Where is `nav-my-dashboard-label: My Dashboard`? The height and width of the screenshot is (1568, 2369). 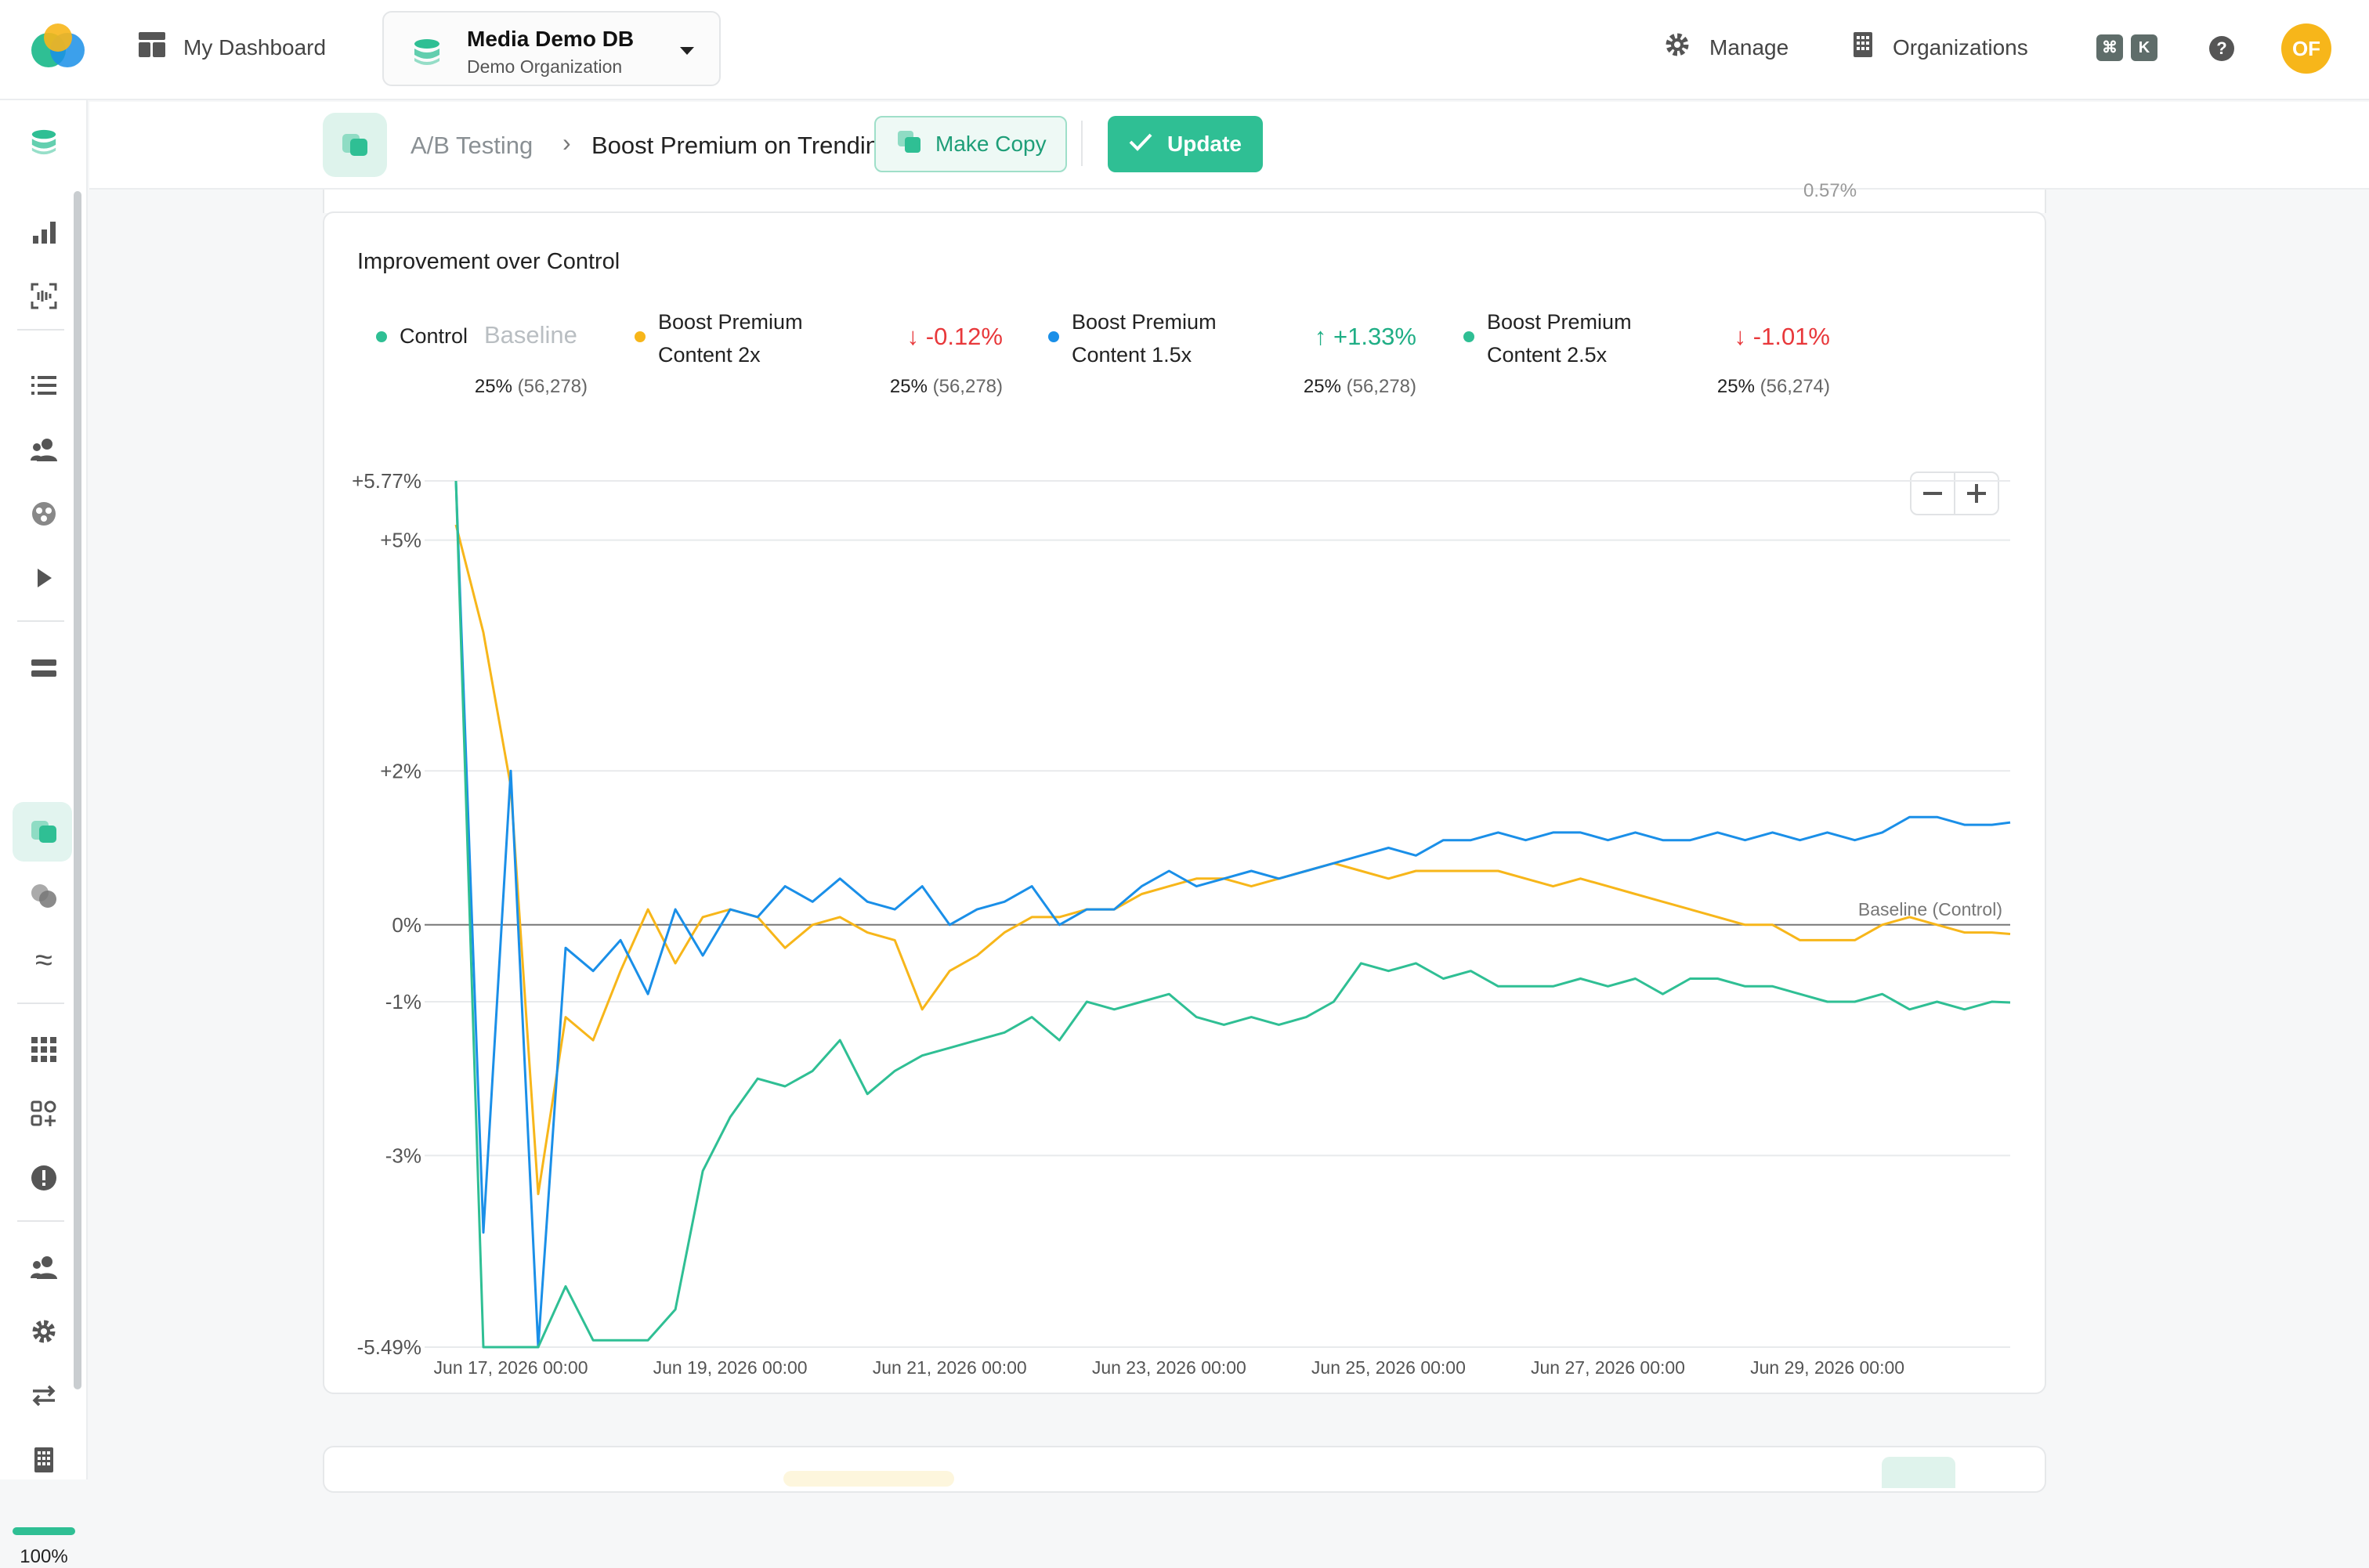
nav-my-dashboard-label: My Dashboard is located at coordinates (255, 47).